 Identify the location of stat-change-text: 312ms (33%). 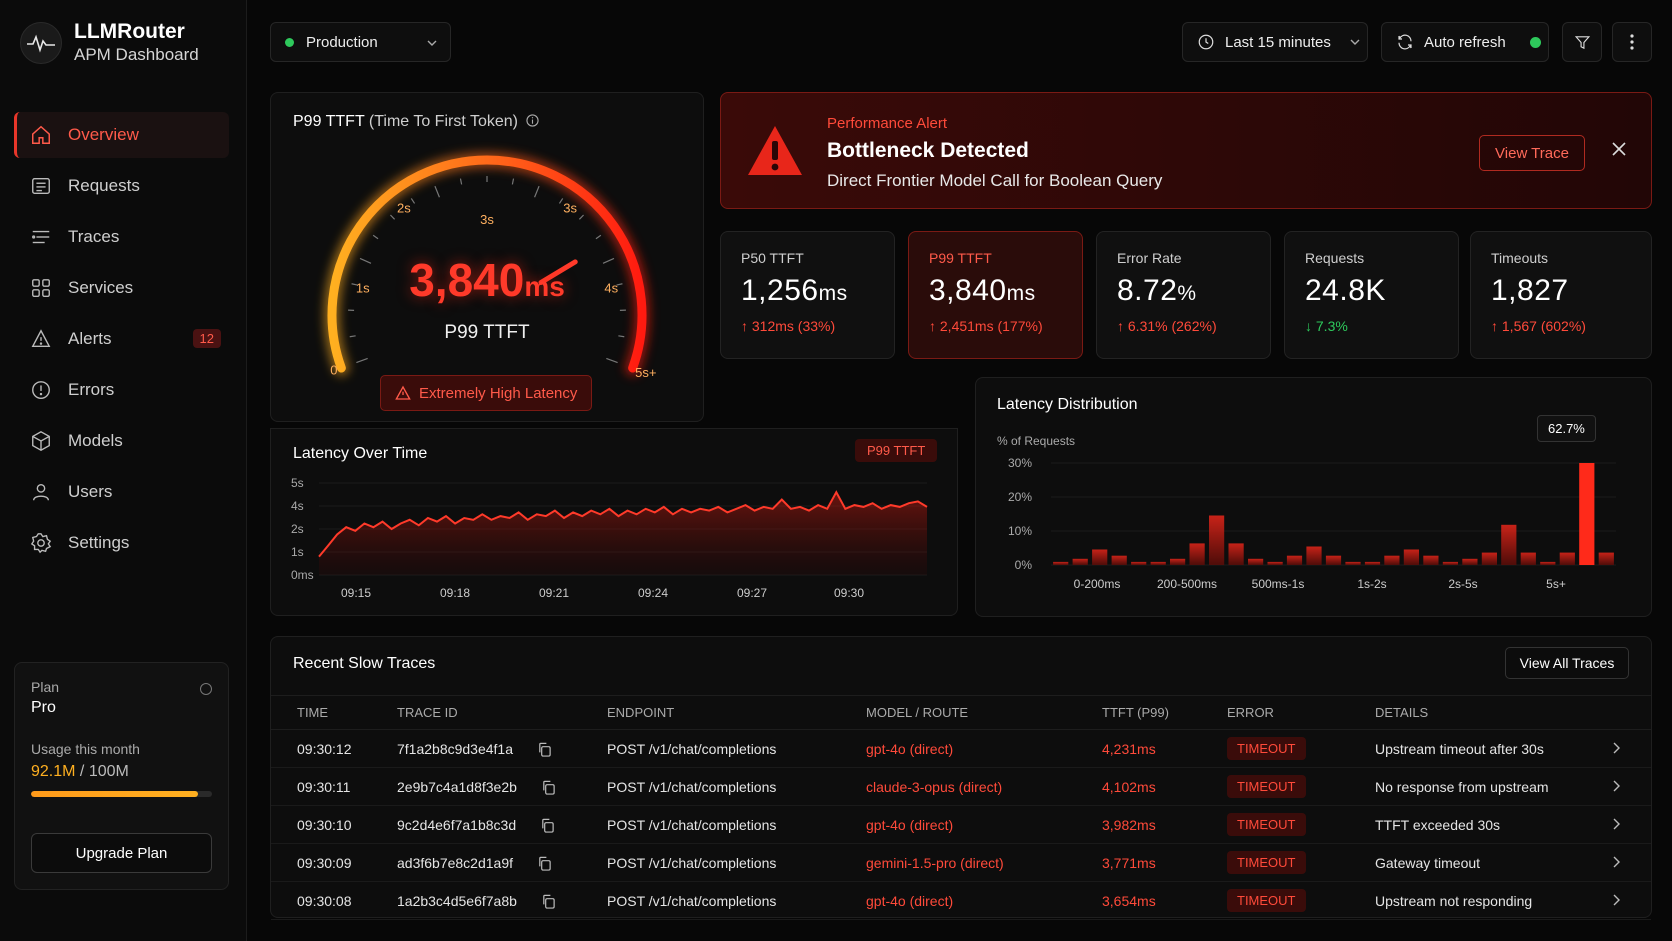
(793, 326).